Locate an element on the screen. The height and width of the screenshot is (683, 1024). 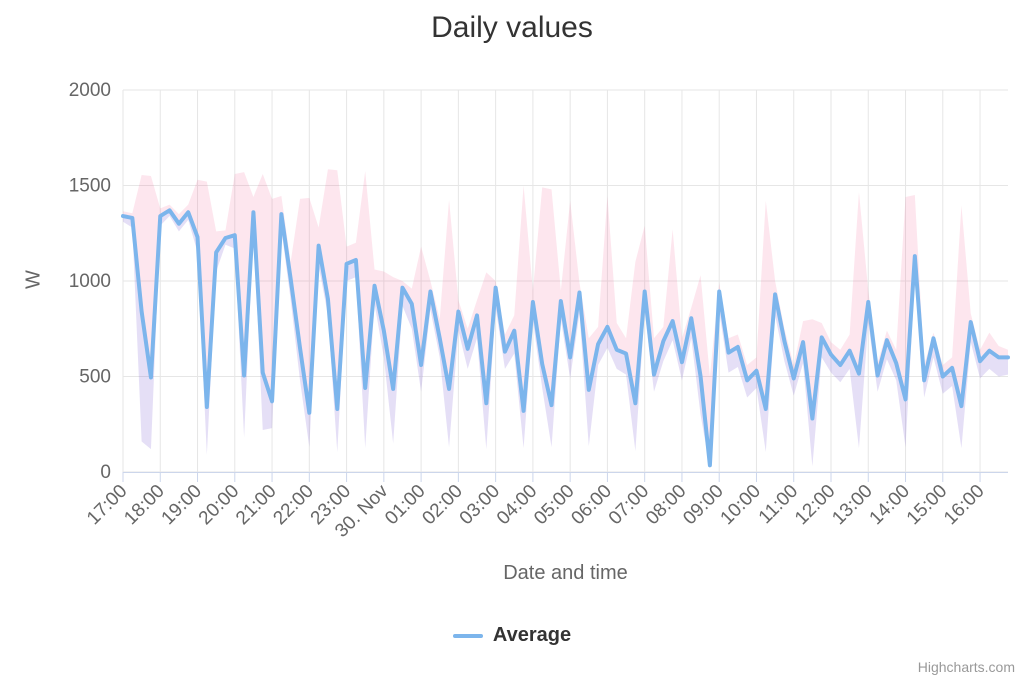
credits-link: Highcharts.com is located at coordinates (966, 667).